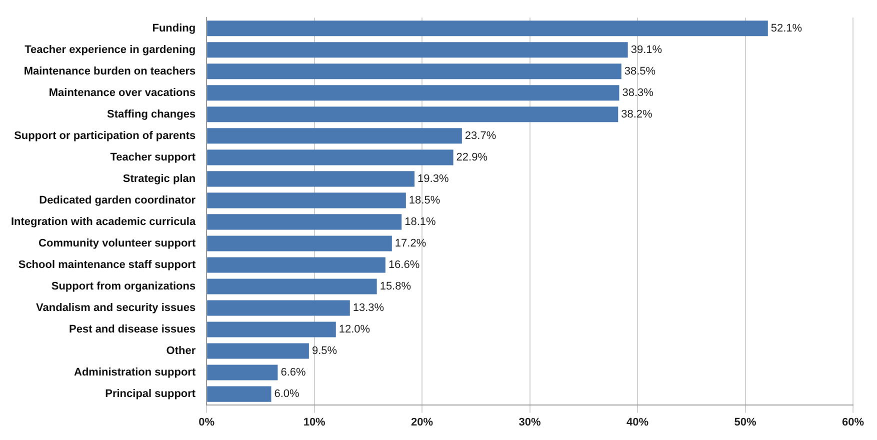  I want to click on data-label: 12.0%, so click(354, 330).